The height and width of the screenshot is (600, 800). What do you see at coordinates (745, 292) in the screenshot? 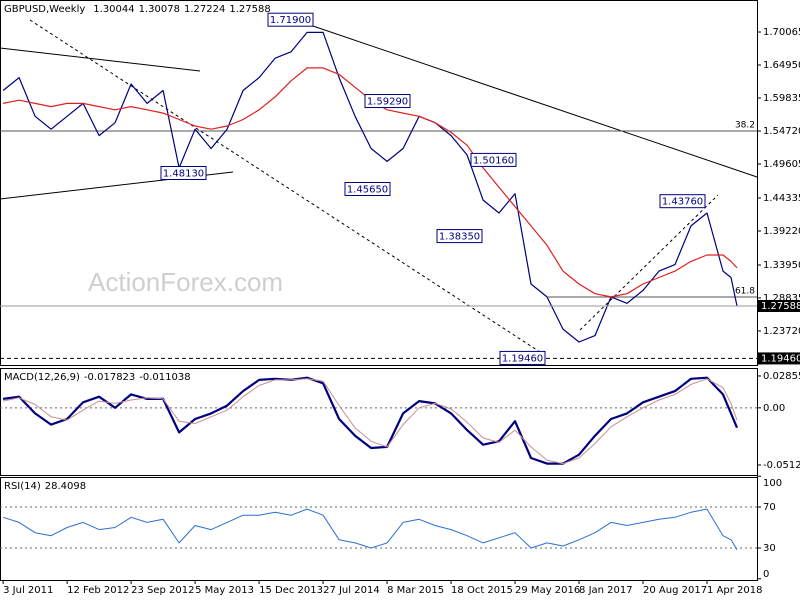
I see `level-label: 61.8` at bounding box center [745, 292].